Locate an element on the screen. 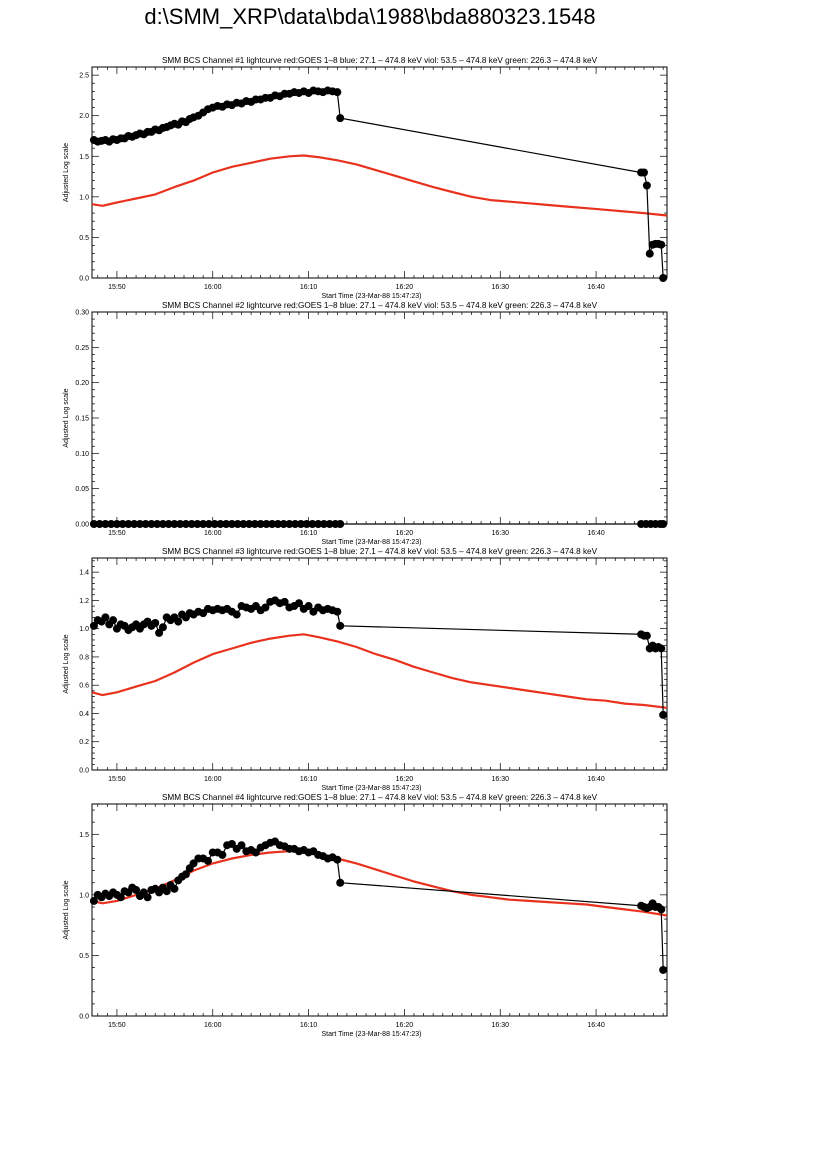 Image resolution: width=826 pixels, height=1169 pixels. y-tick-label: 0.15 is located at coordinates (82, 419).